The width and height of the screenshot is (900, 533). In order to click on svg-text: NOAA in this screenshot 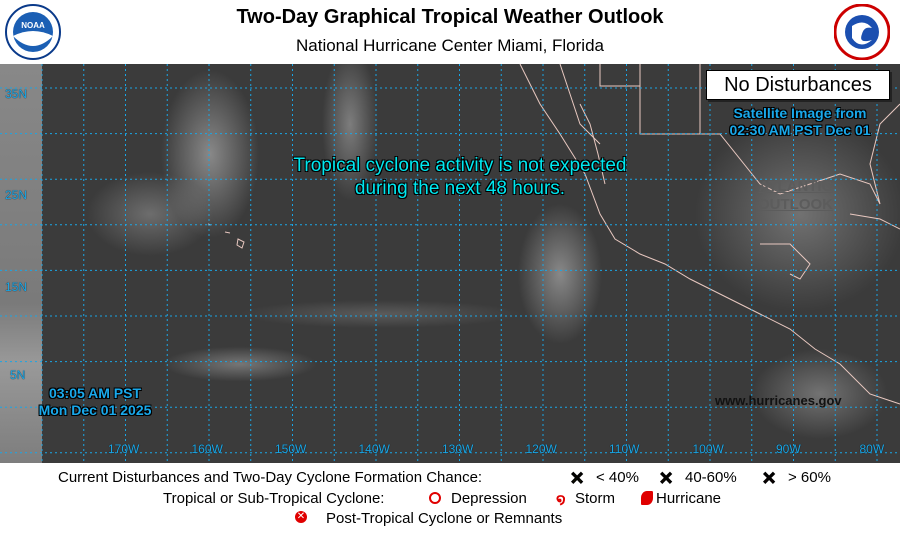, I will do `click(33, 25)`.